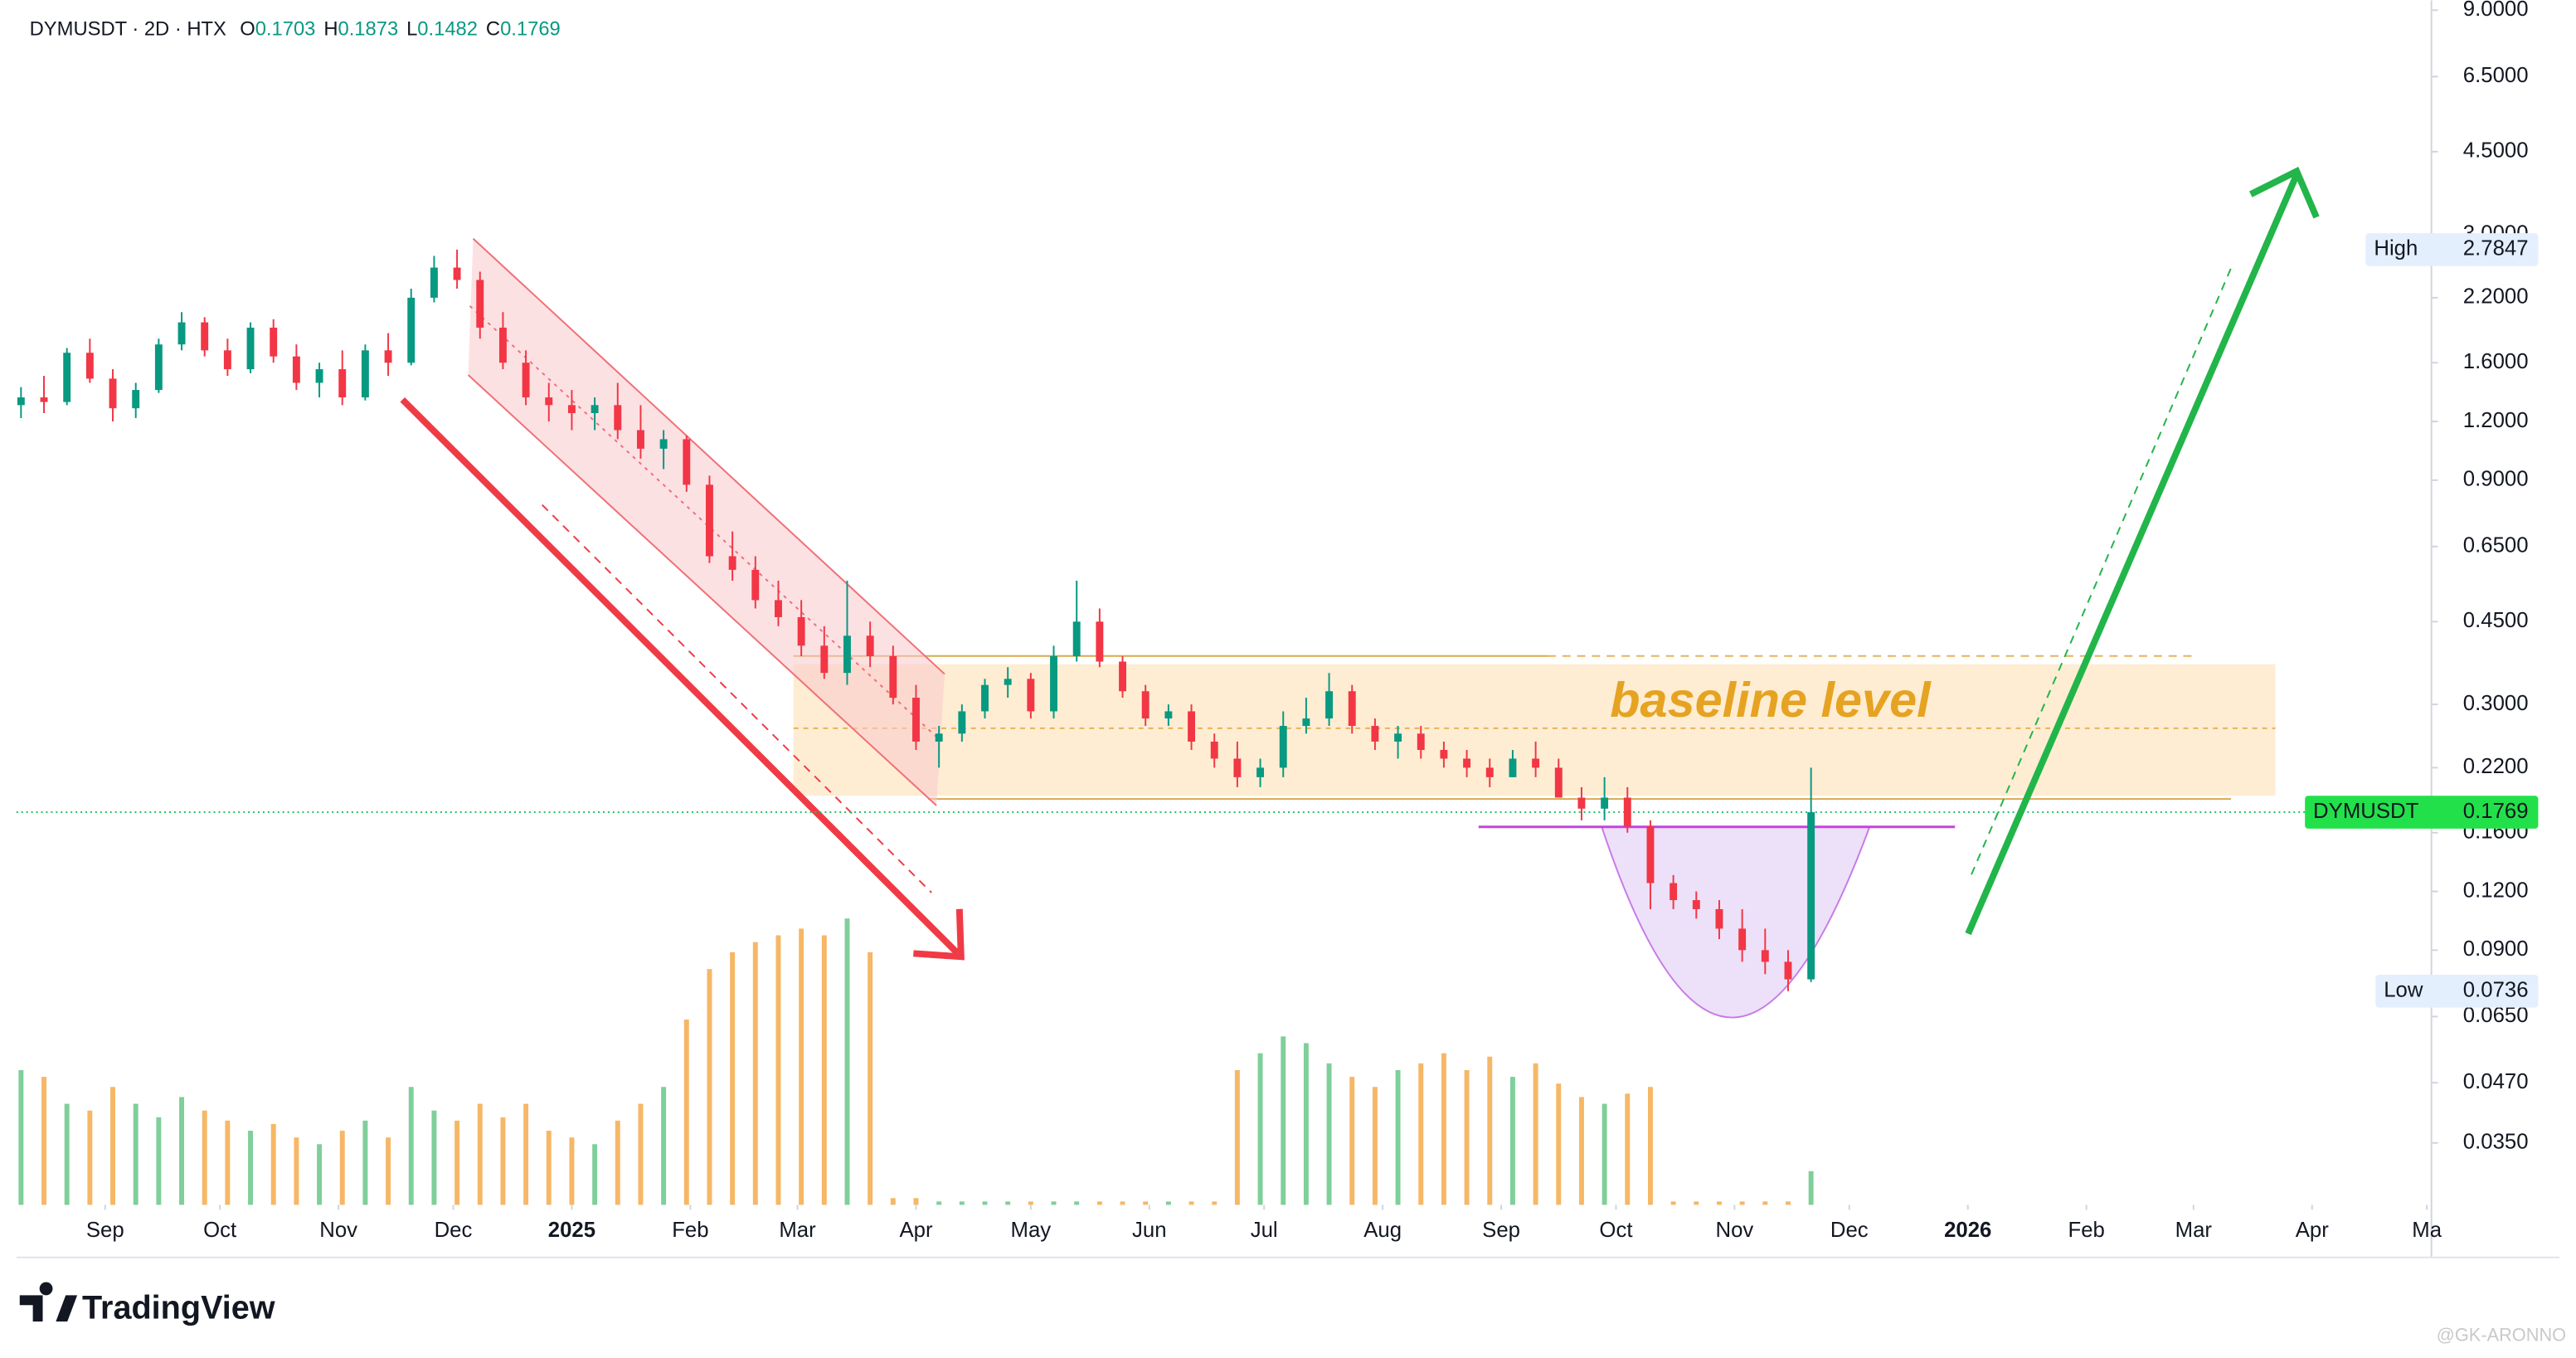 Image resolution: width=2576 pixels, height=1358 pixels. What do you see at coordinates (2101, 571) in the screenshot?
I see `up-dashed` at bounding box center [2101, 571].